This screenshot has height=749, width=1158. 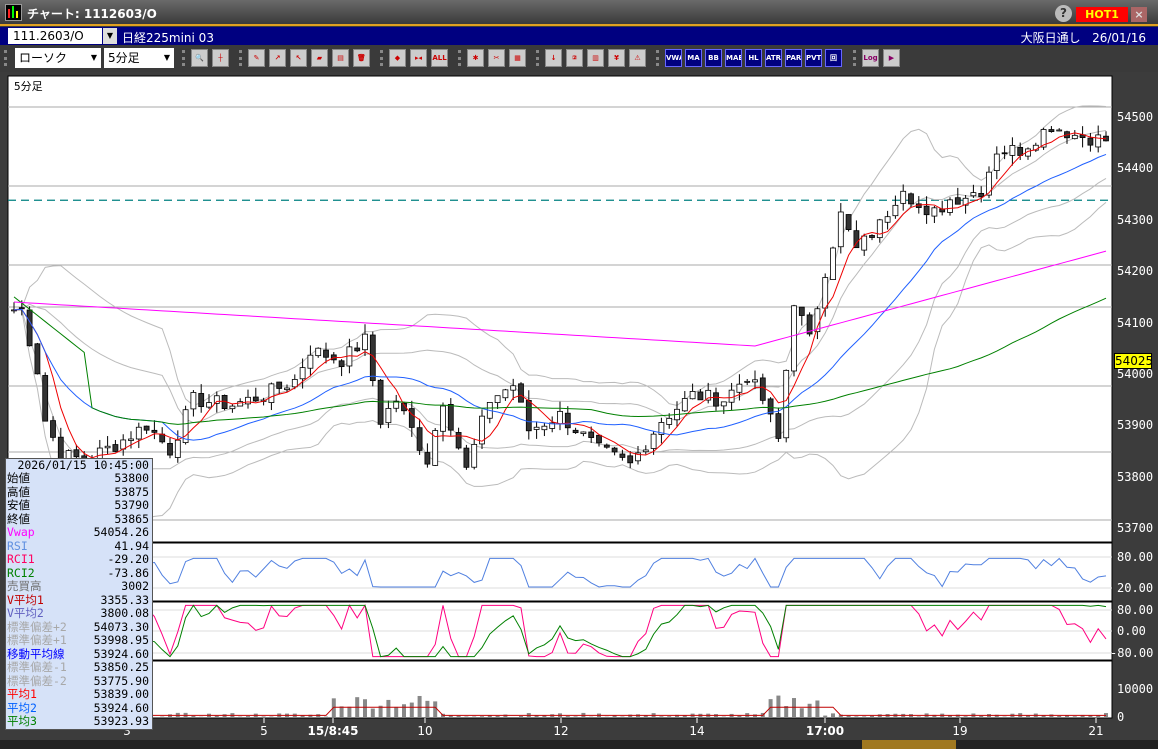 I want to click on rci1-line, so click(x=560, y=630).